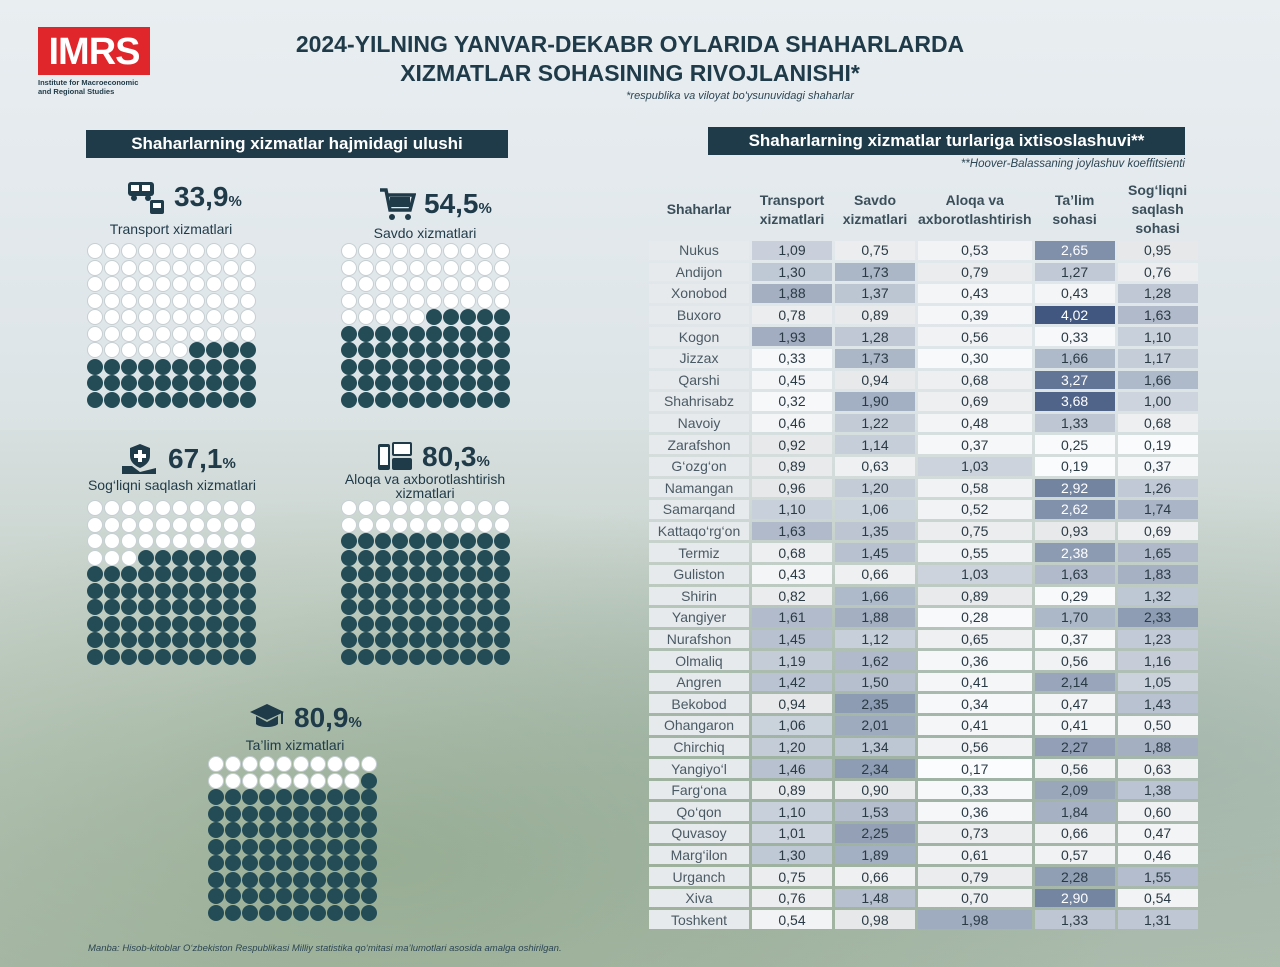  I want to click on header-trade: Savdo xizmatlari, so click(875, 209).